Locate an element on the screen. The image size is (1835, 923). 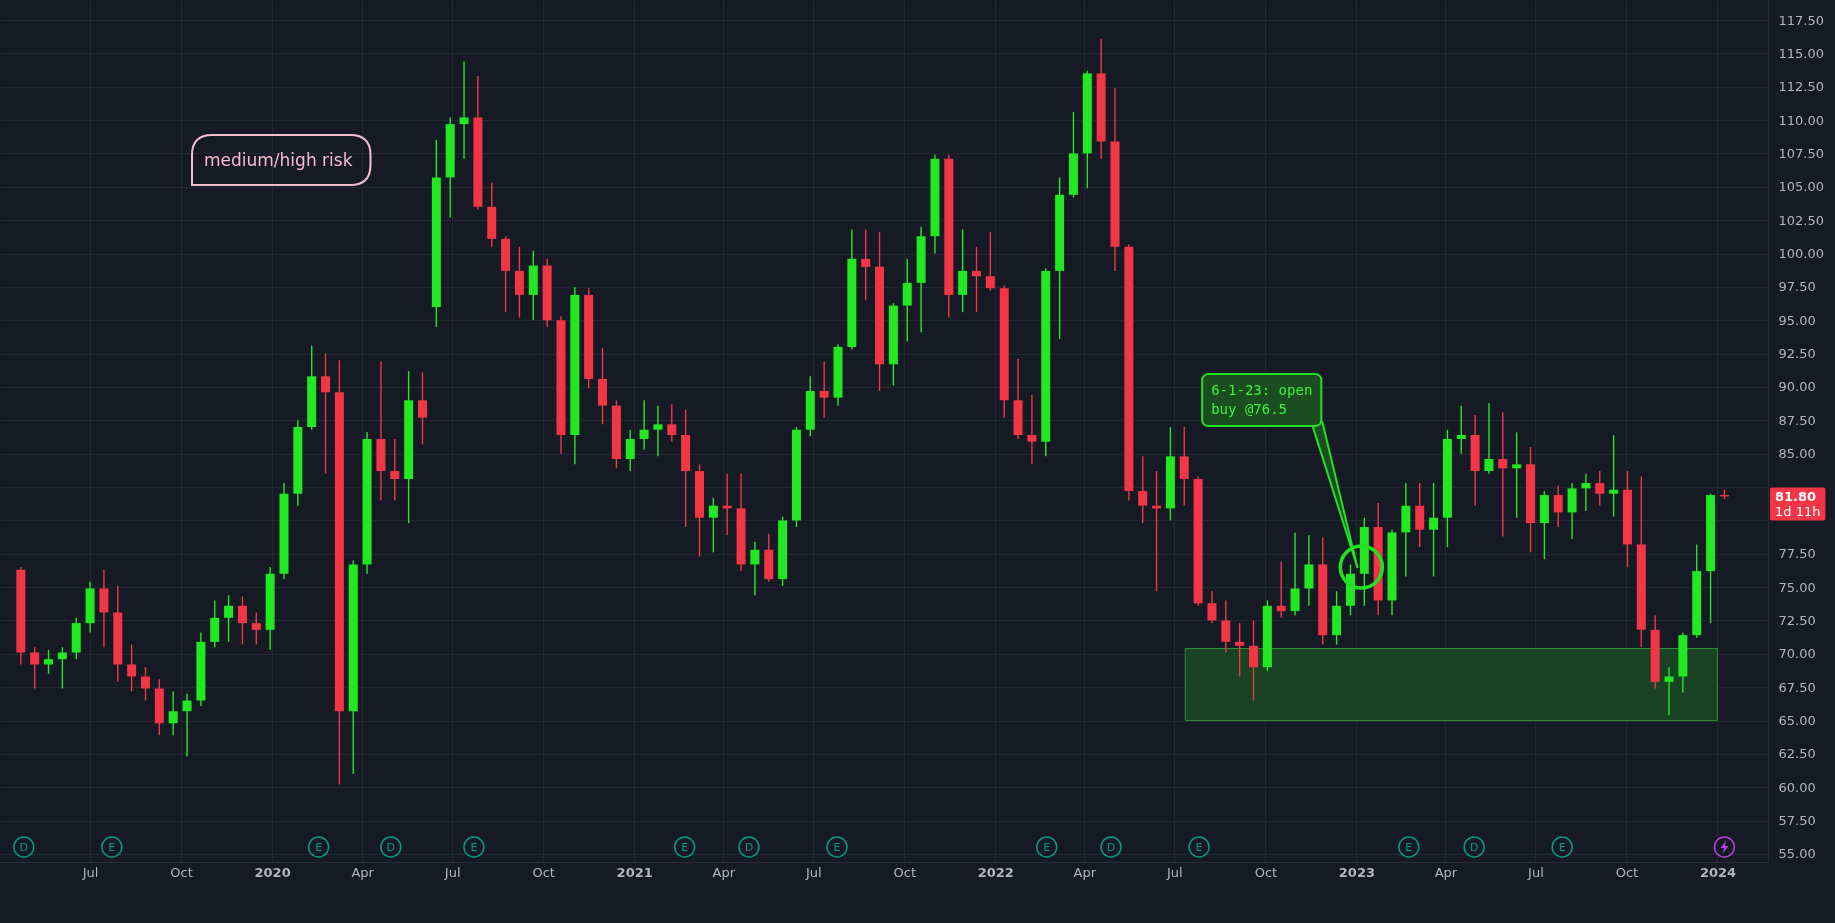
y-tick-label: 102.50 is located at coordinates (1801, 220).